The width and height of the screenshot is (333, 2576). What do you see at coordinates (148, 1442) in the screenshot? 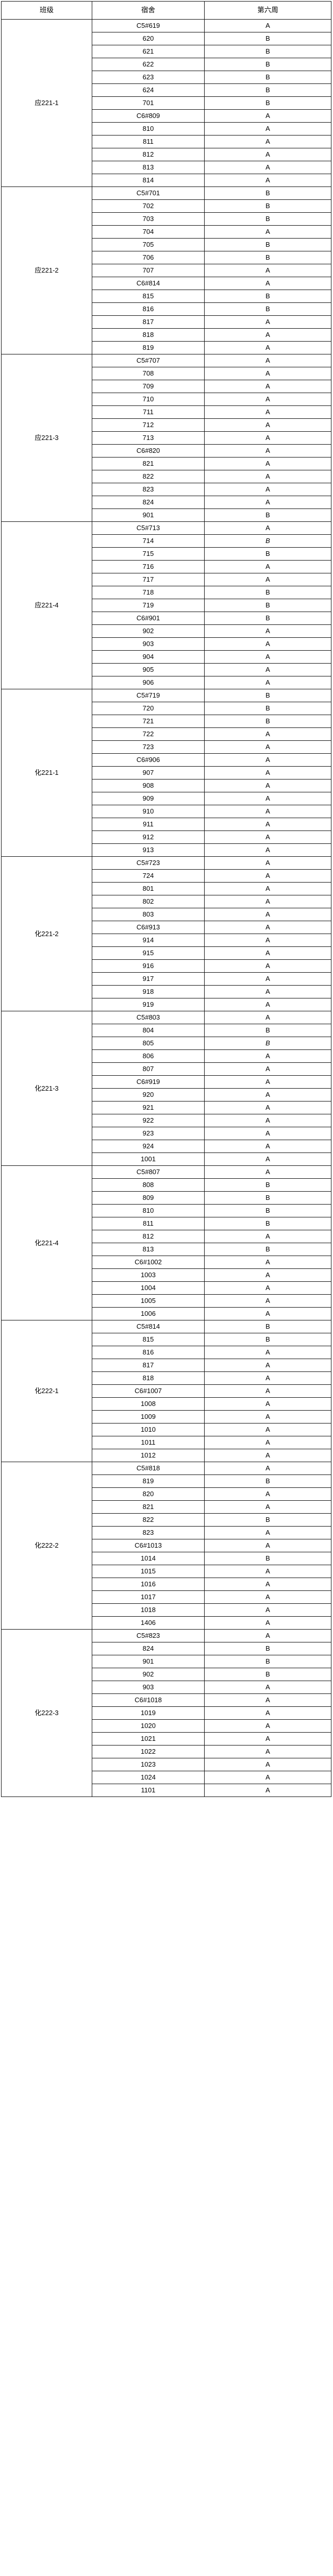
I see `dorm-cell: 1011` at bounding box center [148, 1442].